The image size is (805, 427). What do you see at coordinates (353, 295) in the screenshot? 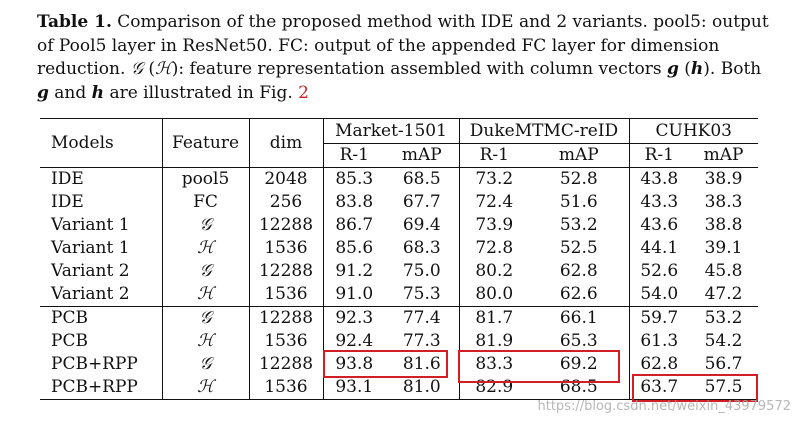
I see `cell-m-r1: 91.0` at bounding box center [353, 295].